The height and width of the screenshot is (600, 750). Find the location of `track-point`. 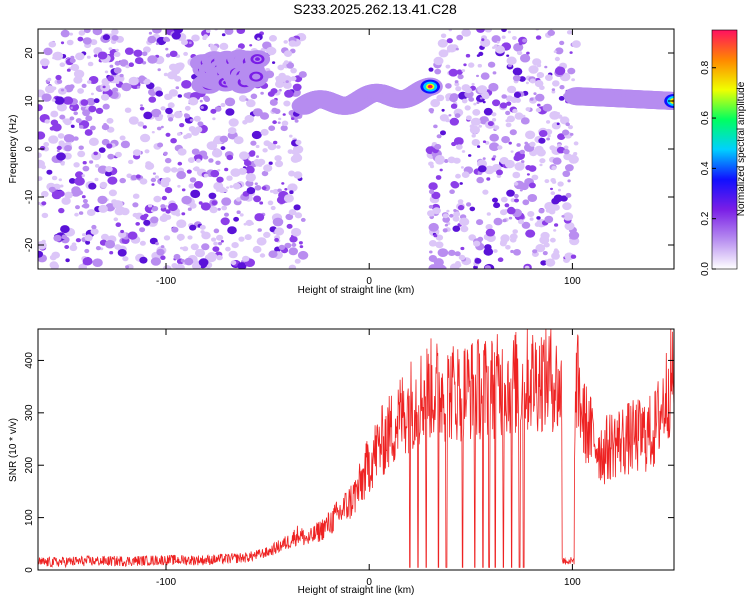

track-point is located at coordinates (430, 86).